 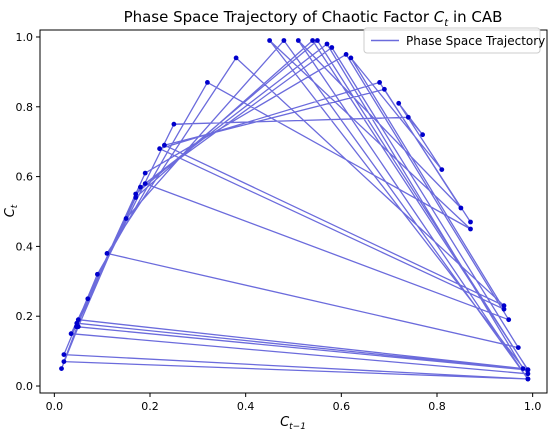 What do you see at coordinates (294, 403) in the screenshot?
I see `x-axis-ticks: 0.0 0.2 0.4 0.6 0.8 1.0` at bounding box center [294, 403].